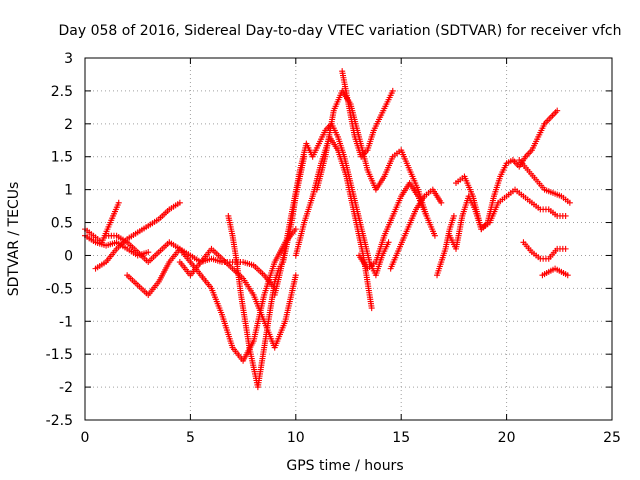 The height and width of the screenshot is (480, 640). Describe the element at coordinates (507, 438) in the screenshot. I see `x-tick-label: 20` at that location.